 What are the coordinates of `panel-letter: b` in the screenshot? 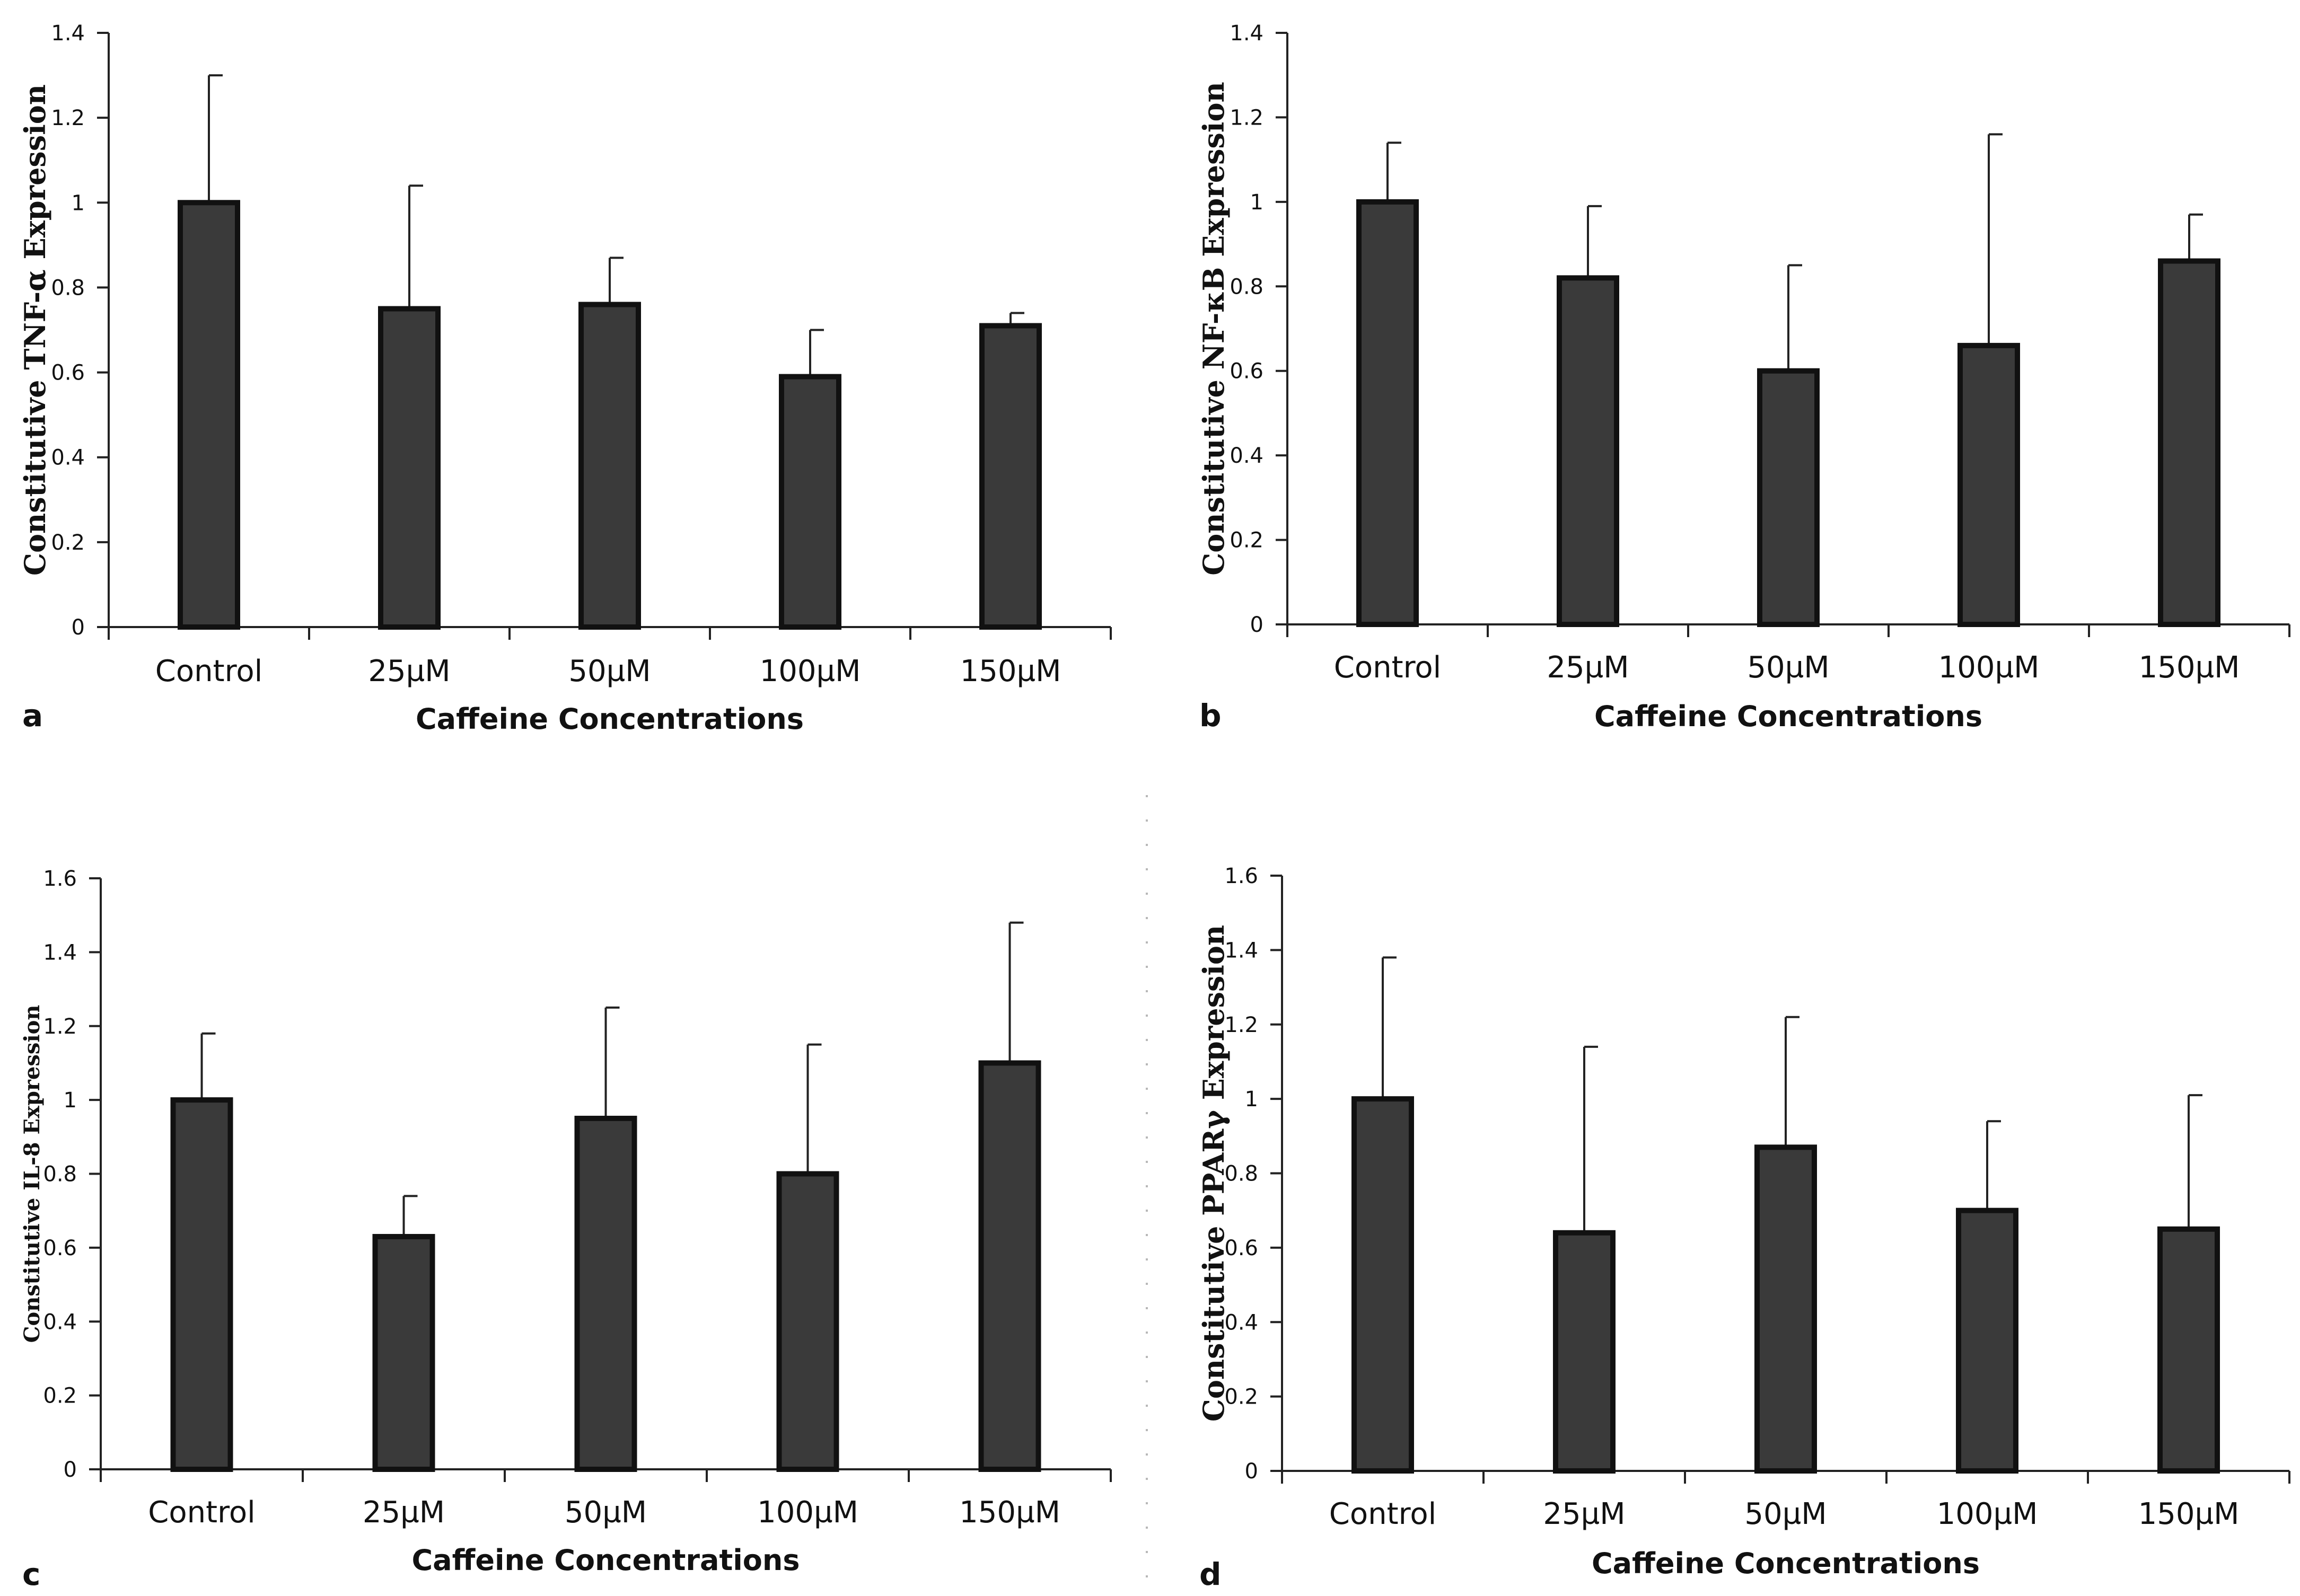 It's located at (1210, 716).